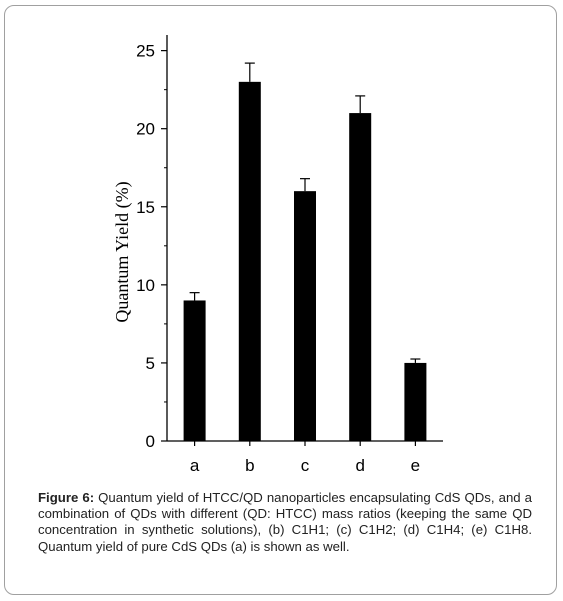 This screenshot has width=563, height=601. Describe the element at coordinates (66, 497) in the screenshot. I see `caption-label: Figure 6:` at that location.